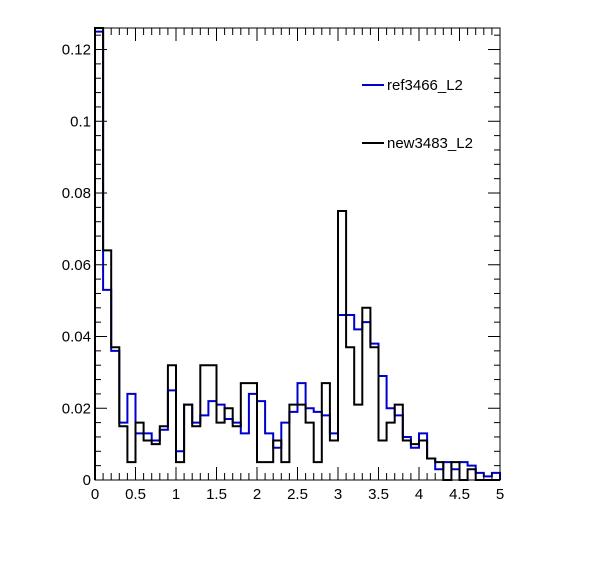 The image size is (596, 572). I want to click on x-tick-label: 0, so click(95, 494).